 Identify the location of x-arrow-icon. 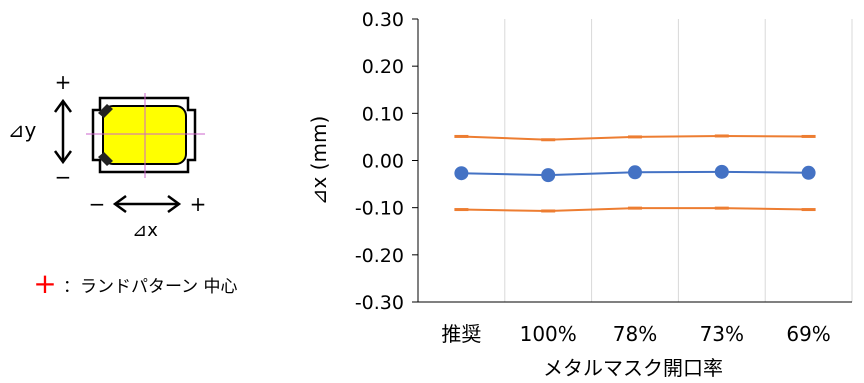
(147, 204).